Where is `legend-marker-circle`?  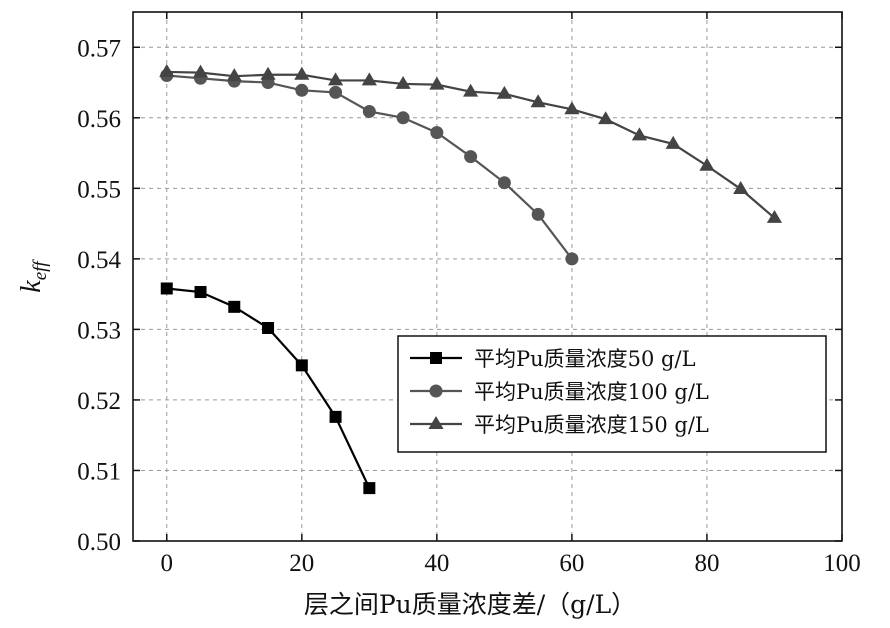
legend-marker-circle is located at coordinates (436, 391).